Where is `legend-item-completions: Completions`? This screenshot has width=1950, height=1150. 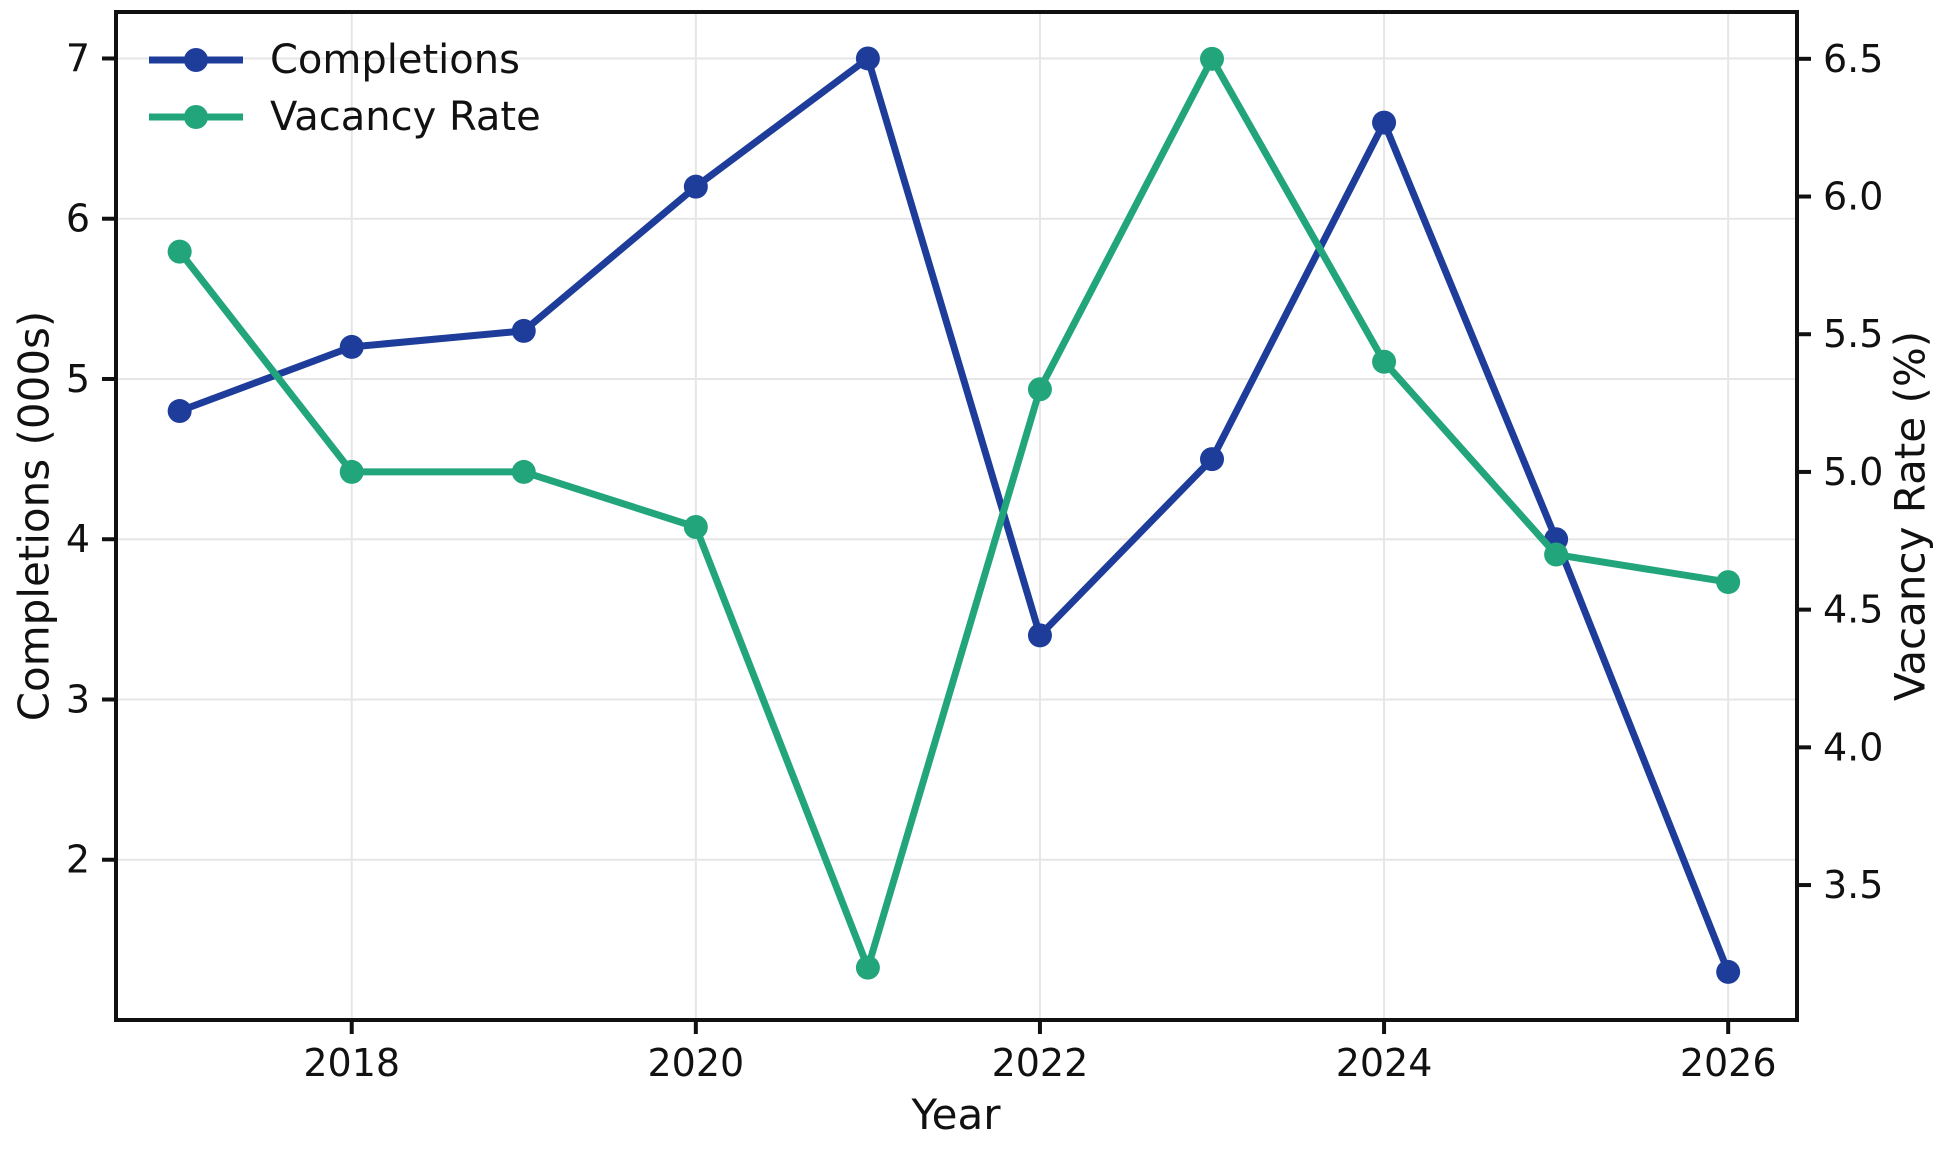 legend-item-completions: Completions is located at coordinates (343, 59).